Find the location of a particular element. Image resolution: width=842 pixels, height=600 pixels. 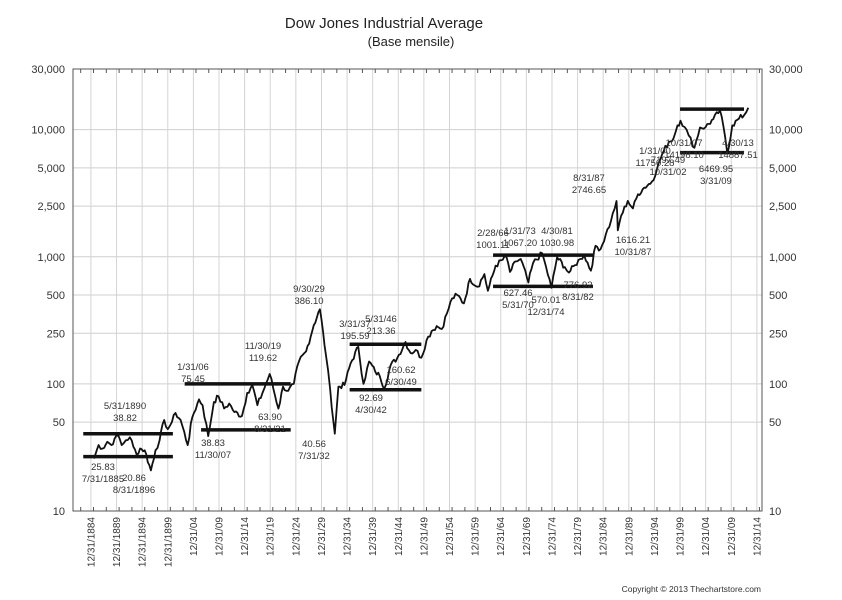

x-tick-label: 12/31/54 is located at coordinates (450, 536).